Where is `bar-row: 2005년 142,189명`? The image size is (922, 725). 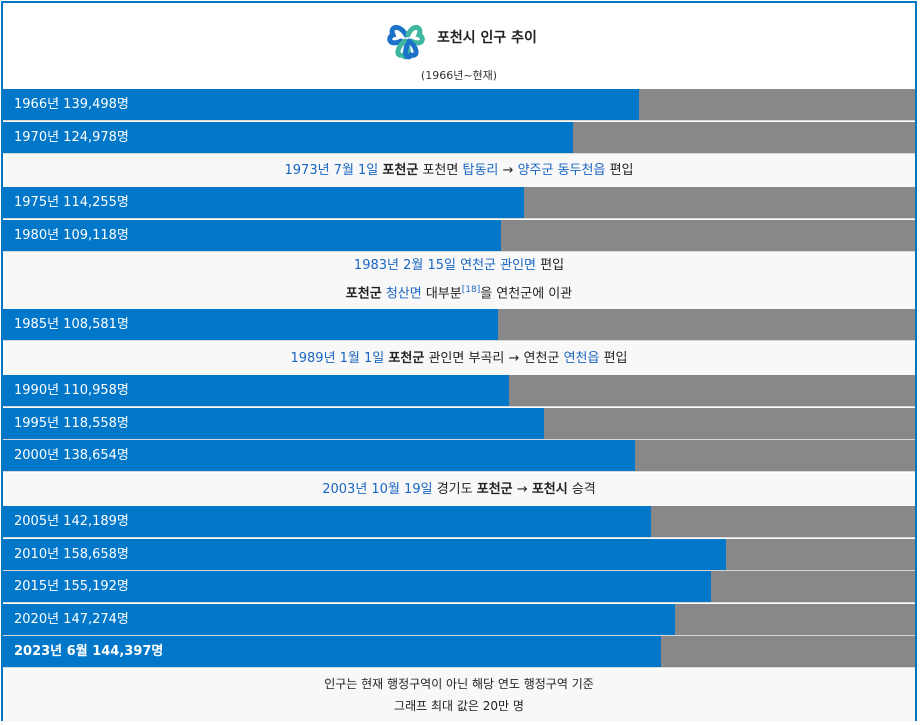 bar-row: 2005년 142,189명 is located at coordinates (459, 521).